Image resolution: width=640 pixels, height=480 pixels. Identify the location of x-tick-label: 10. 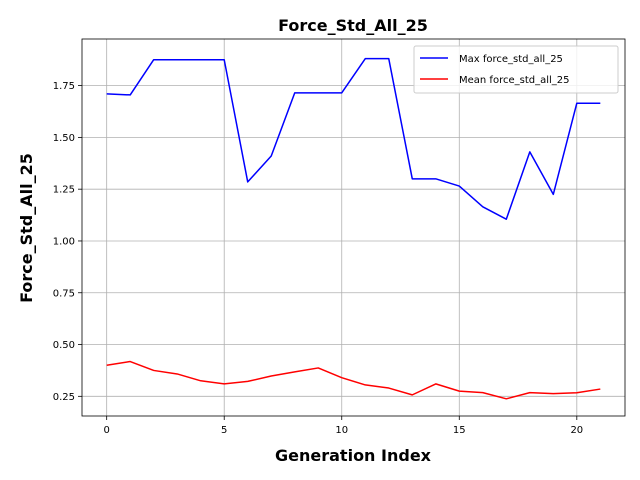
(341, 430).